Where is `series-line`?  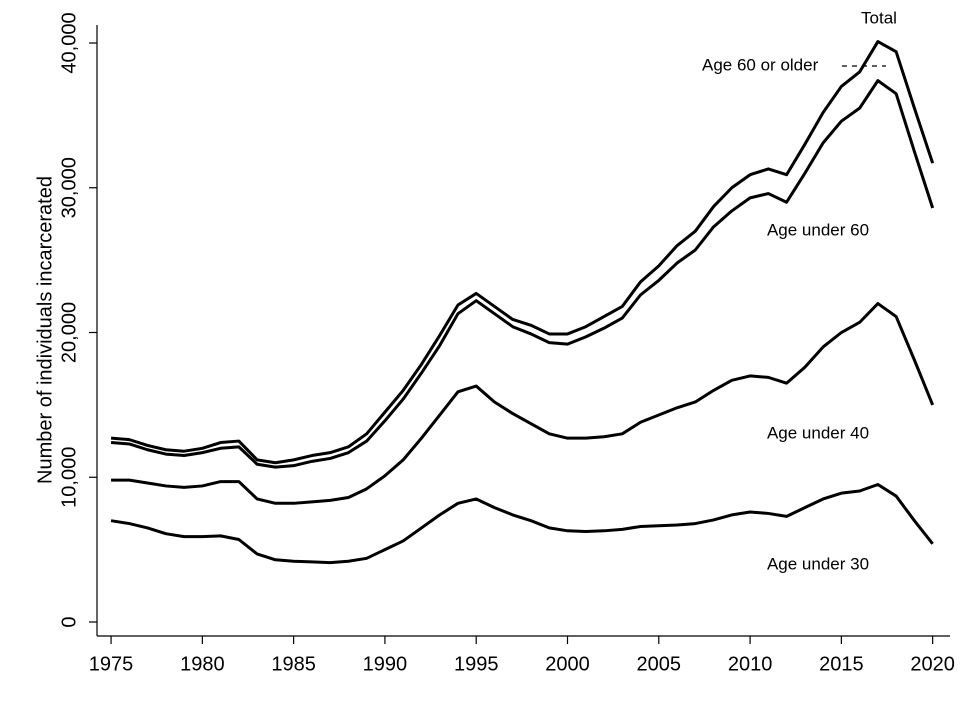
series-line is located at coordinates (522, 523).